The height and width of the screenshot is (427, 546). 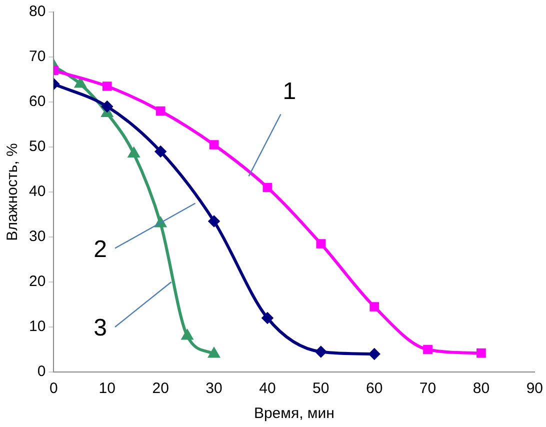 I want to click on y-axis-title: Влажность, %, so click(x=13, y=192).